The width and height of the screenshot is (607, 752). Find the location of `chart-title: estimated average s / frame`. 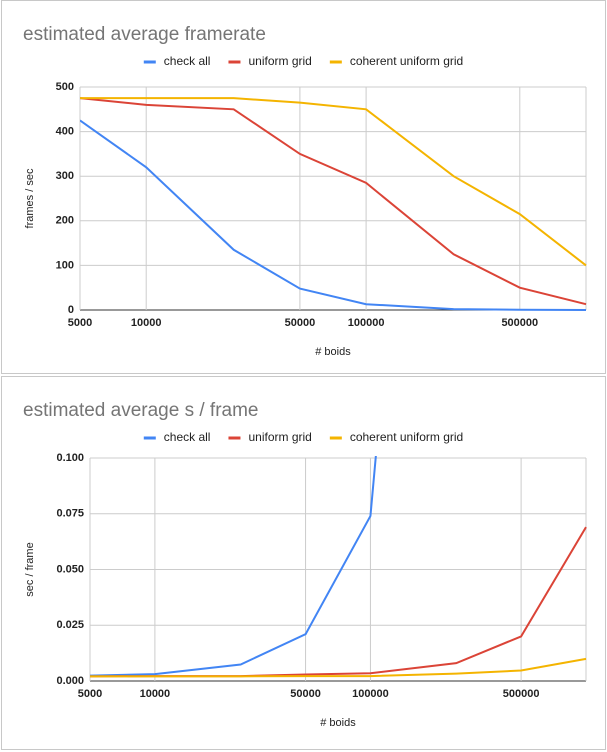

chart-title: estimated average s / frame is located at coordinates (141, 410).